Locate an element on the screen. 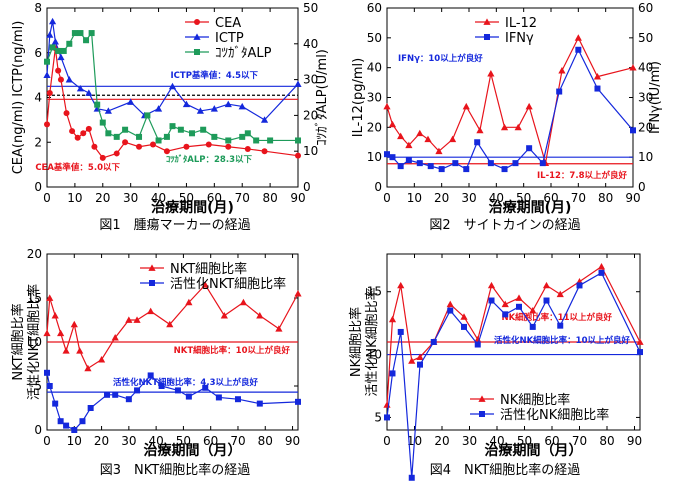  y-right-tick-label: 60 is located at coordinates (645, 8).